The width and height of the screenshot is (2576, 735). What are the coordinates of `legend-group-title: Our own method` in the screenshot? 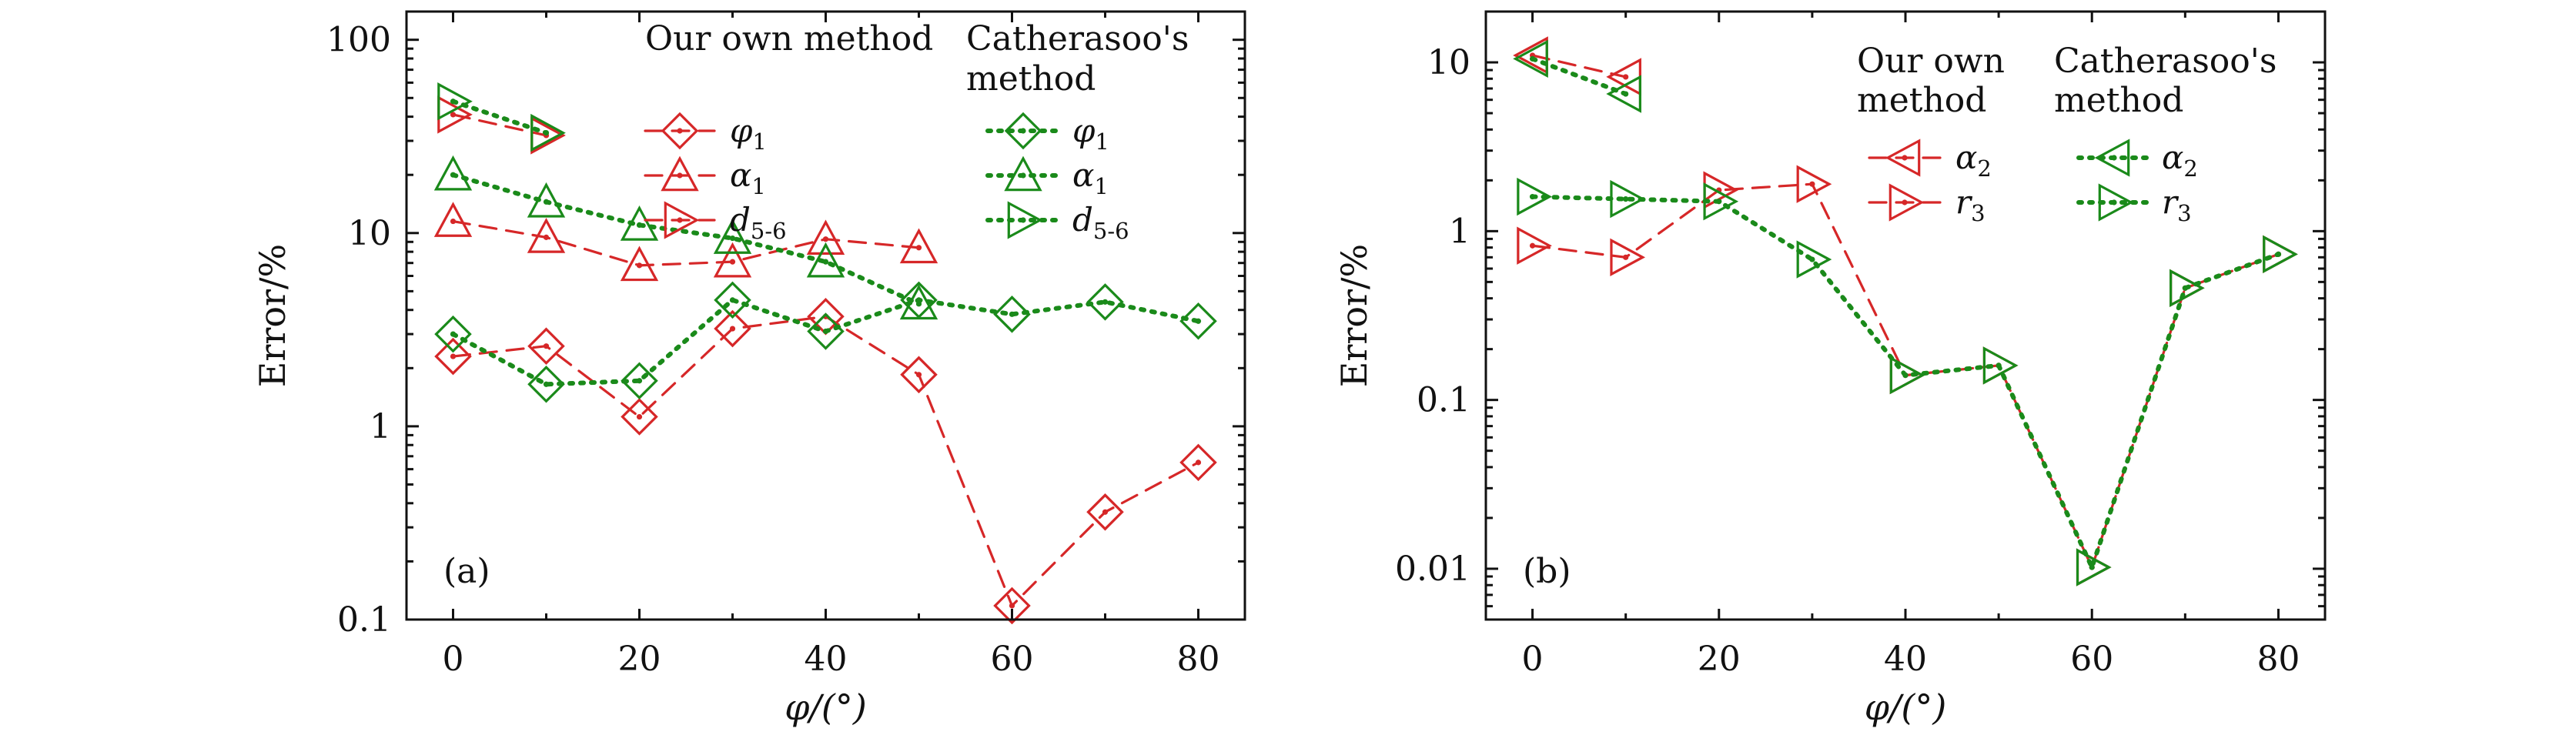 It's located at (789, 38).